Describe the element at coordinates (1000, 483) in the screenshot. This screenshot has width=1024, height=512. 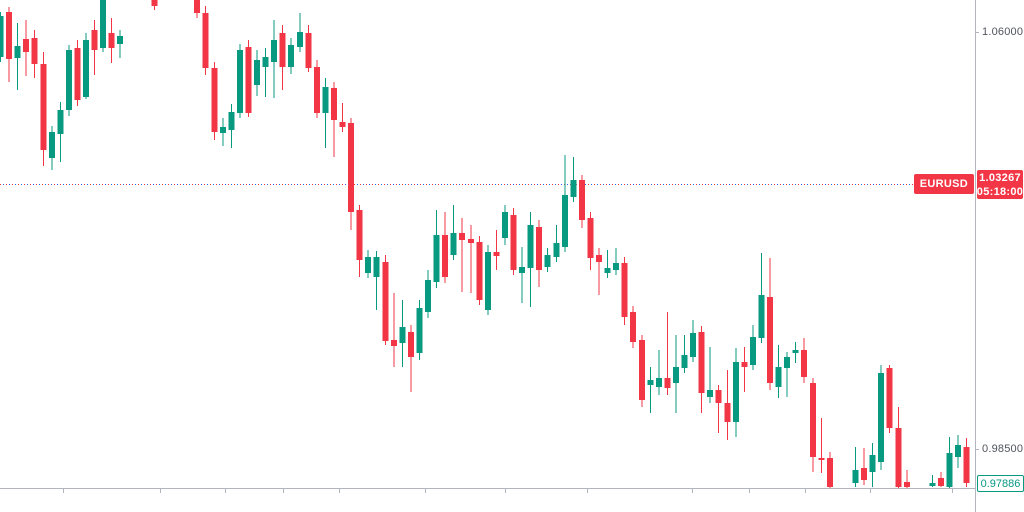
I see `last-price-badge: 0.97886` at that location.